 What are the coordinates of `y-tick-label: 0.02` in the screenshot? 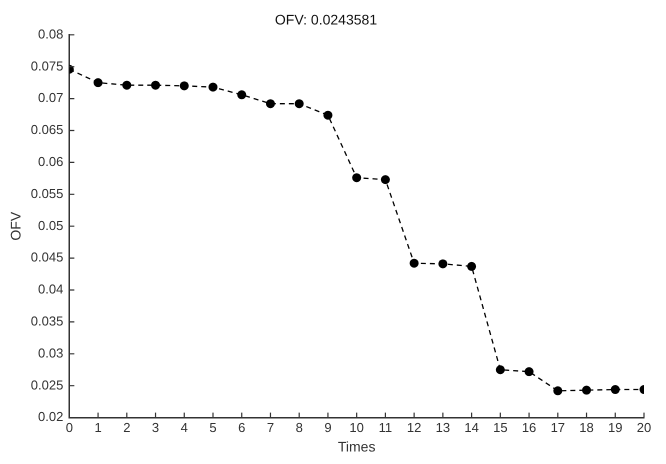 It's located at (51, 416).